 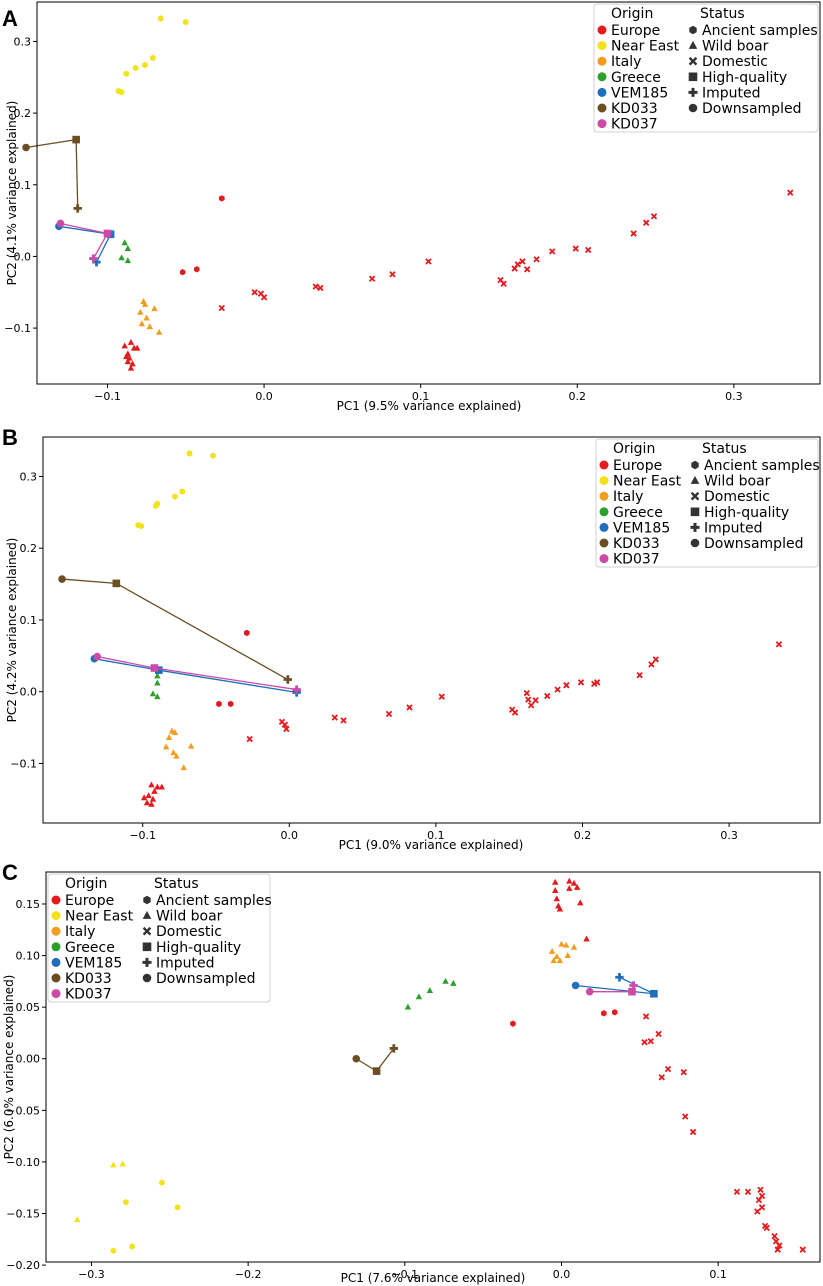 I want to click on y-tick-label: −0.1, so click(x=17, y=328).